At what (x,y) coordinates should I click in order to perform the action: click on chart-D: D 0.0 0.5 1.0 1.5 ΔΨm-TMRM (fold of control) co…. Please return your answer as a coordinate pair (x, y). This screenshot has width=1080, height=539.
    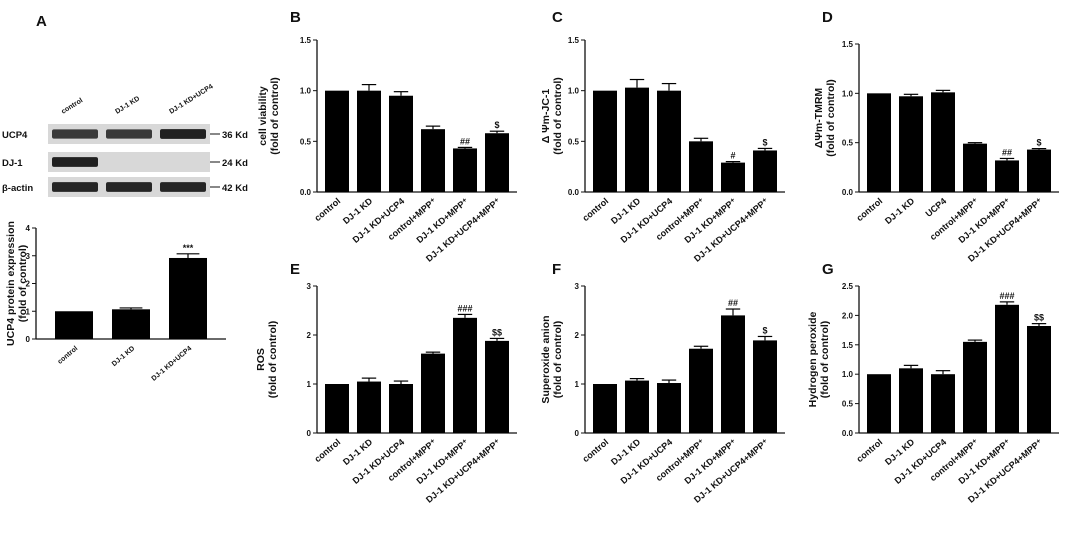
    Looking at the image, I should click on (936, 136).